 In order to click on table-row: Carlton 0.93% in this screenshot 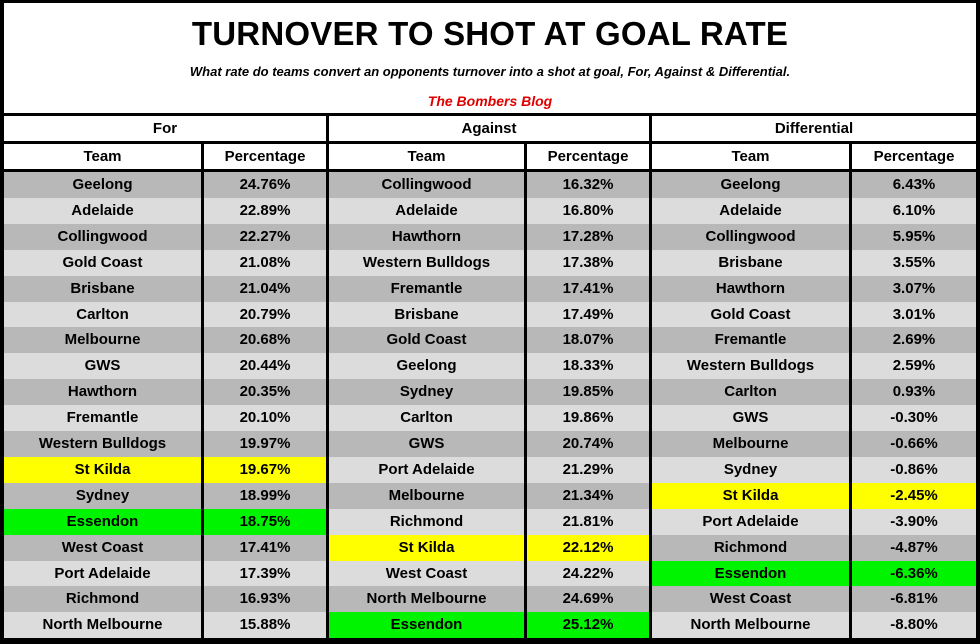, I will do `click(814, 392)`.